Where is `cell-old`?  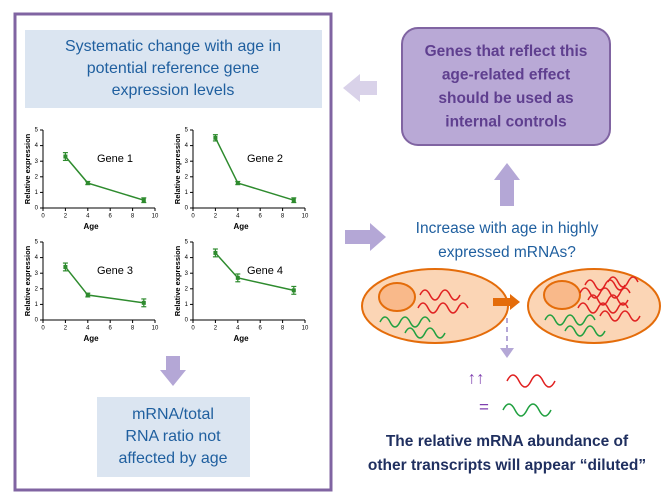 cell-old is located at coordinates (594, 306).